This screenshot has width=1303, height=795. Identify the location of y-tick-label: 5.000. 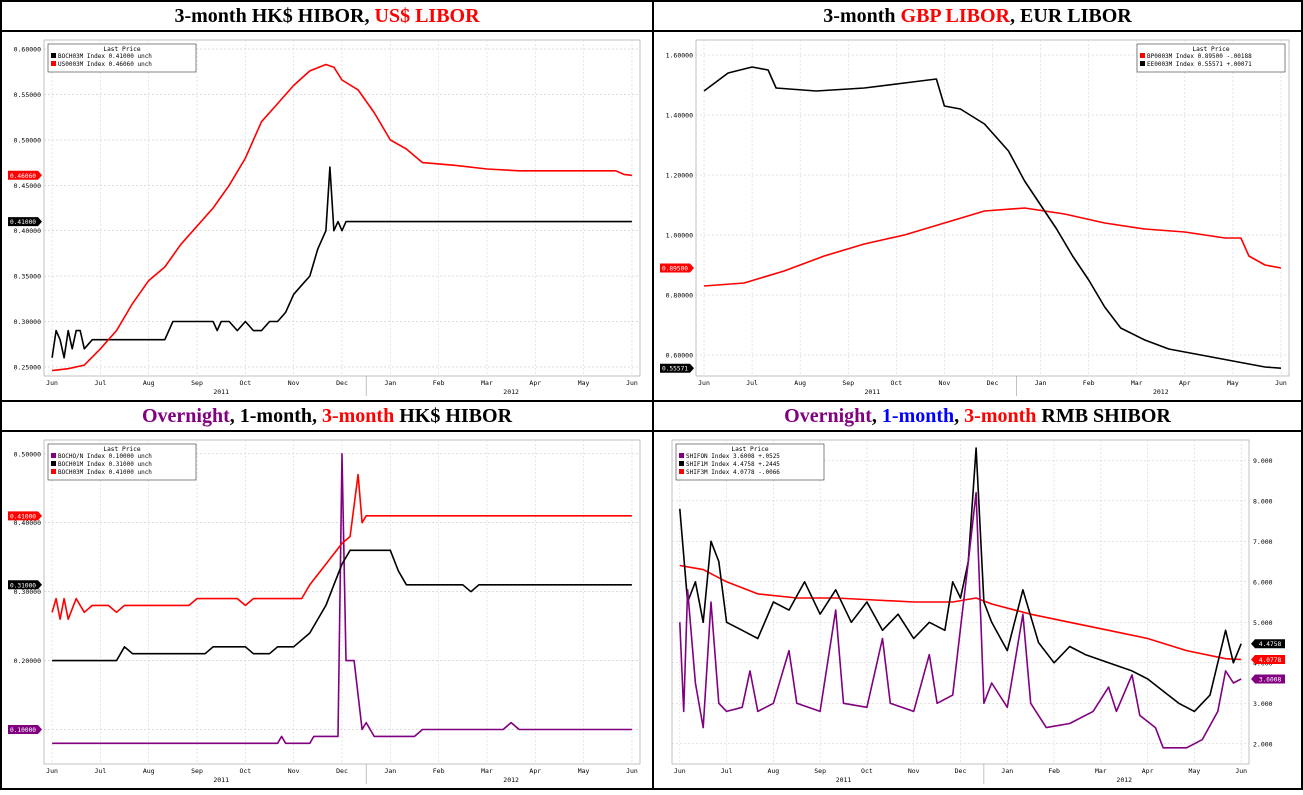
(1263, 623).